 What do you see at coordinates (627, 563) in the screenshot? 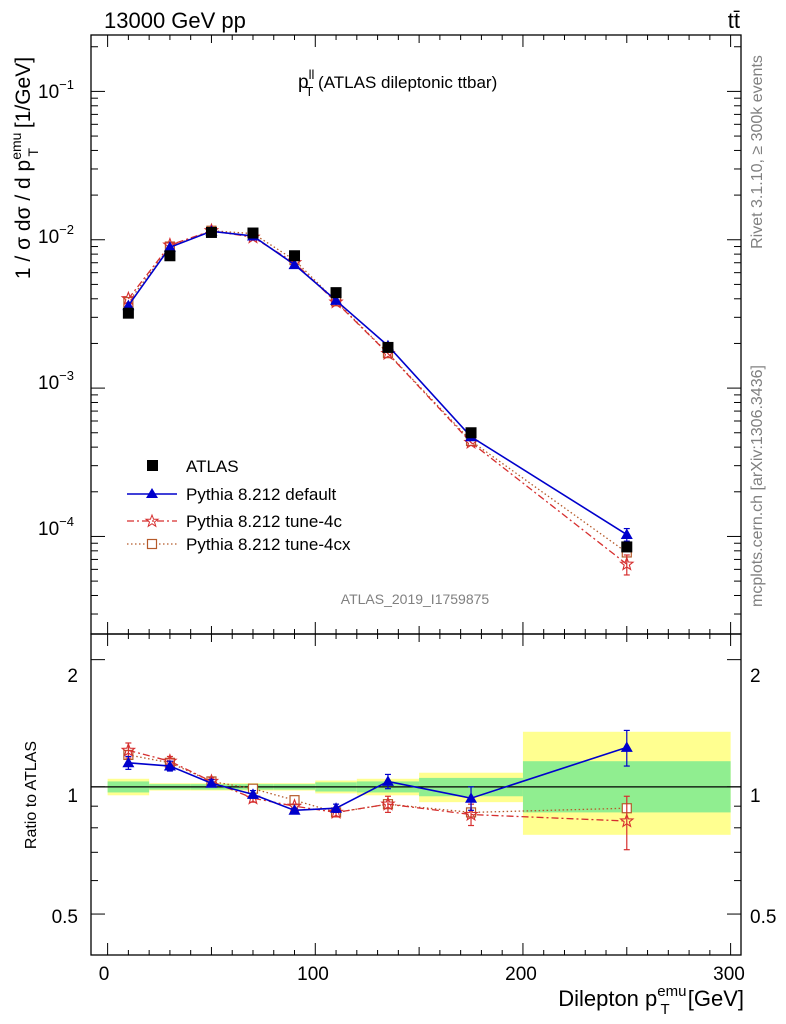
I see `main-point-tune4c` at bounding box center [627, 563].